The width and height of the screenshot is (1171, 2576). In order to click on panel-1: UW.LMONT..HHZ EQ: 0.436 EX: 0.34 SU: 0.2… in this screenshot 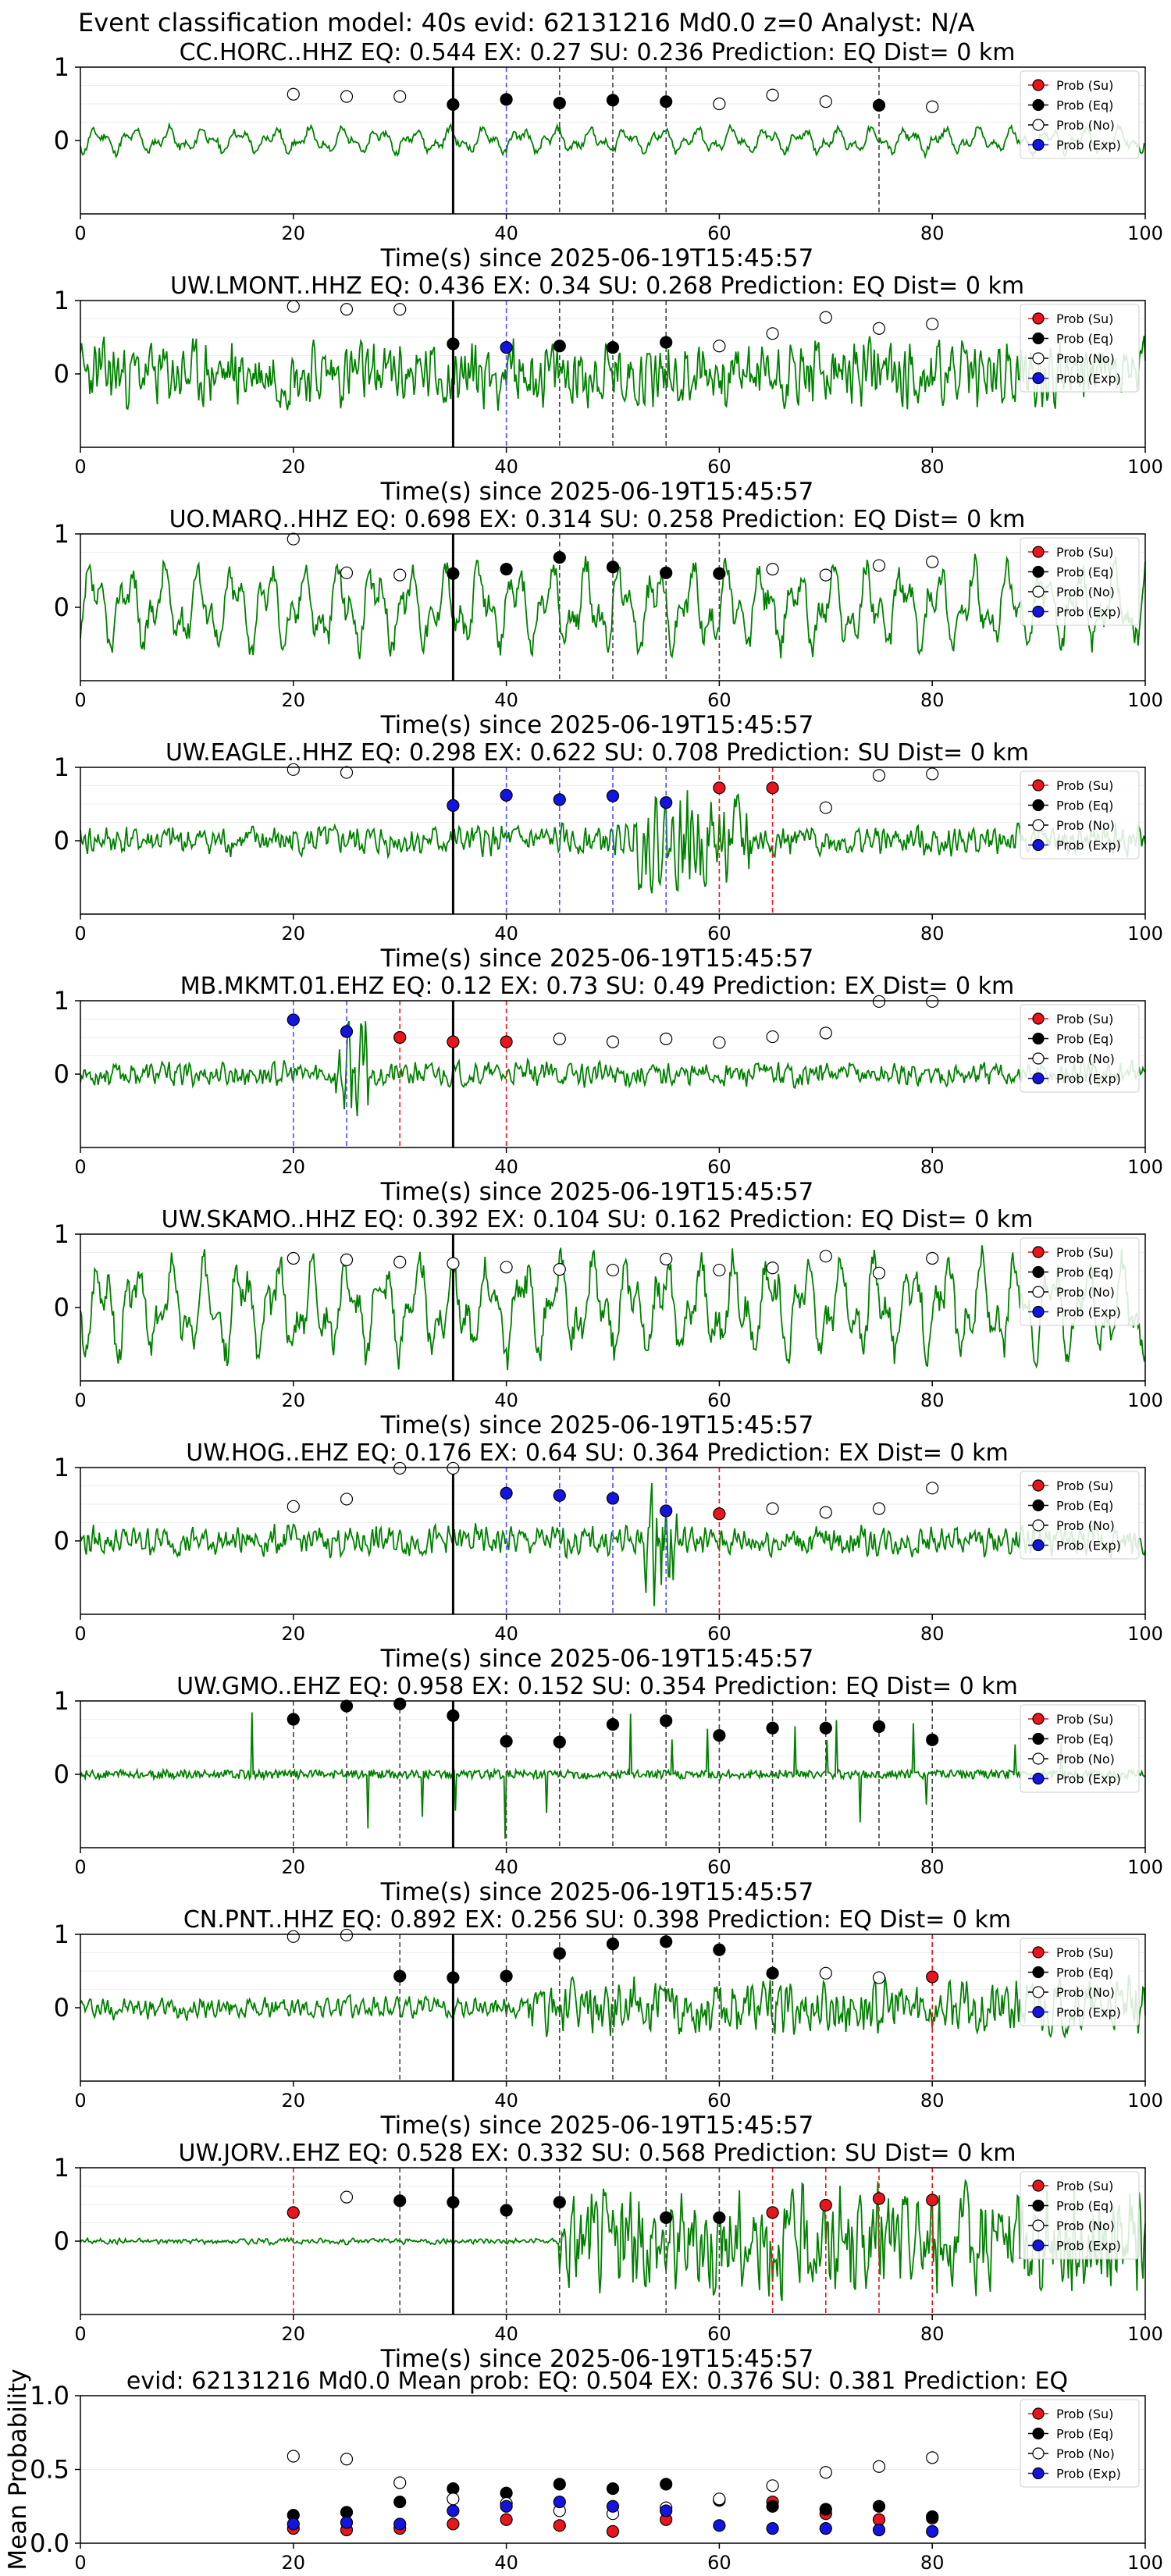, I will do `click(608, 389)`.